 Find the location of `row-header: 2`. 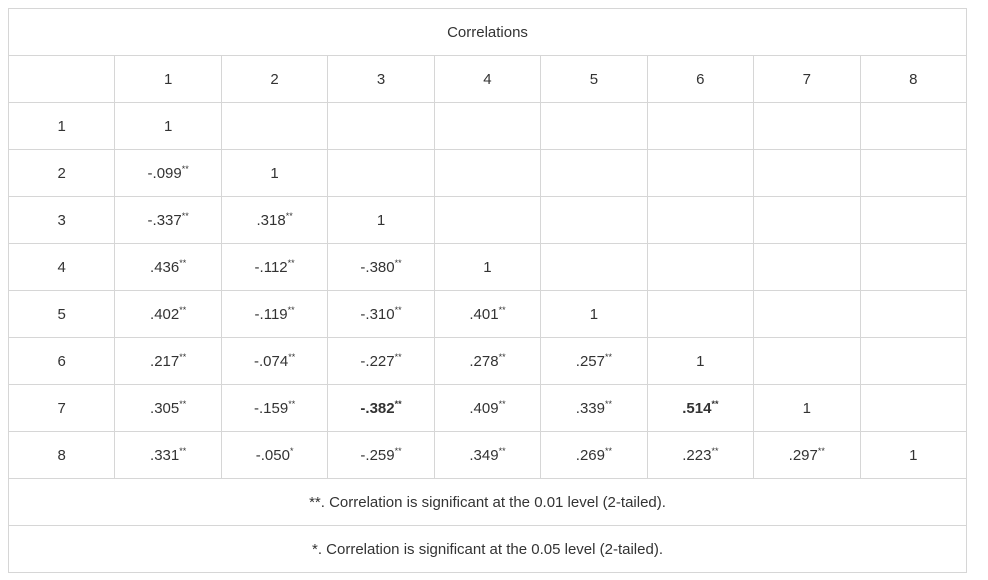

row-header: 2 is located at coordinates (61, 173).